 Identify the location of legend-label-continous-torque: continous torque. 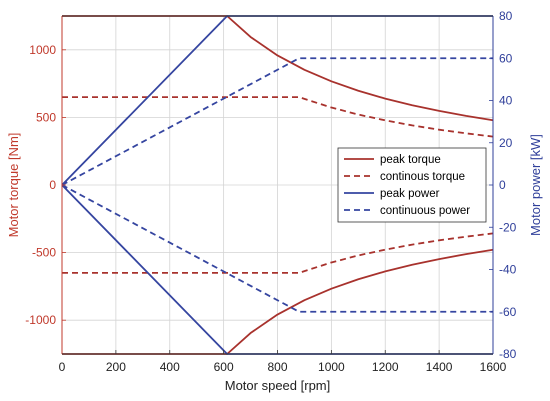
(422, 177).